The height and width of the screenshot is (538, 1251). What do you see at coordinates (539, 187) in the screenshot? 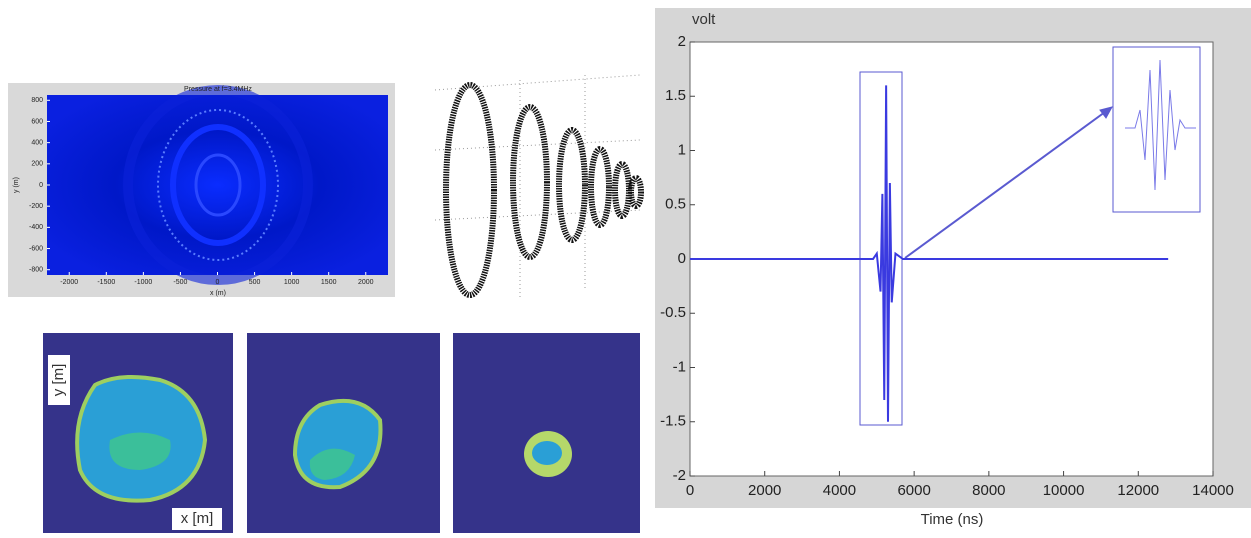
I see `rings-3d` at bounding box center [539, 187].